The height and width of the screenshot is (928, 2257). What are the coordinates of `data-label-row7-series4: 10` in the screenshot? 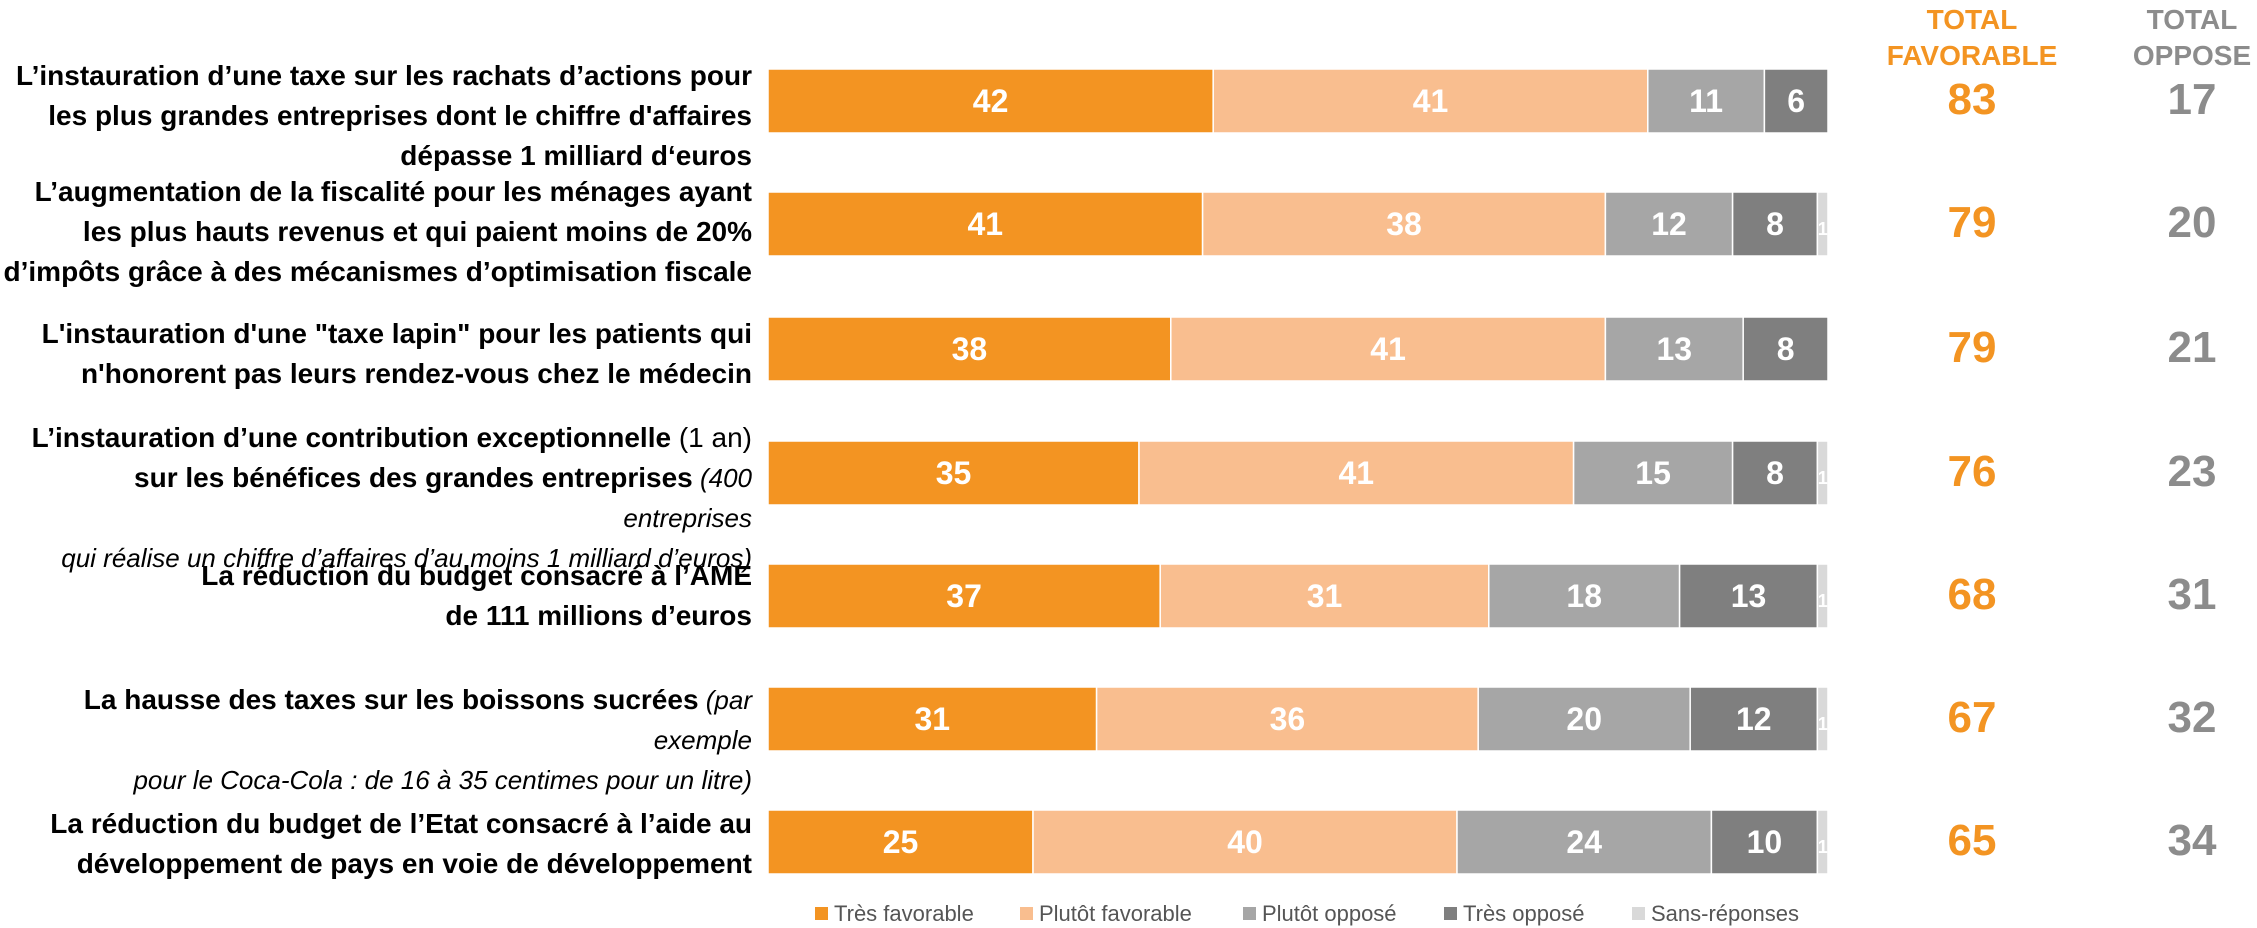 It's located at (1765, 842).